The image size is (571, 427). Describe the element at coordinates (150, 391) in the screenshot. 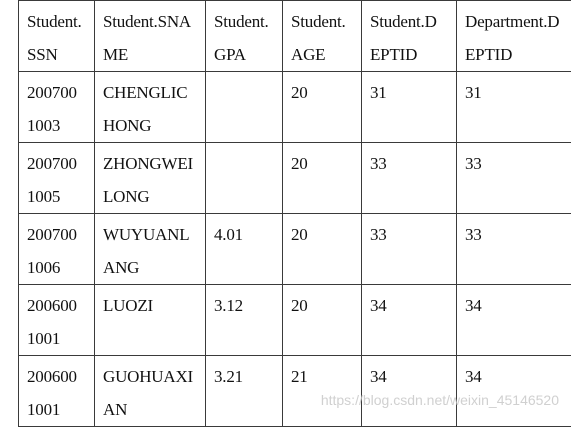

I see `cell-sname: GUOHUAXI AN` at that location.